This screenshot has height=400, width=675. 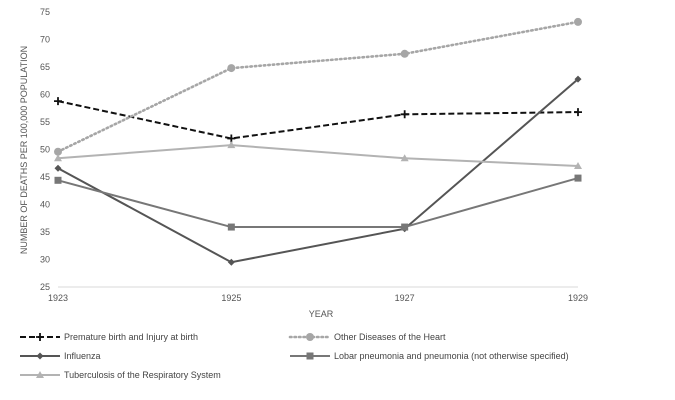 What do you see at coordinates (578, 298) in the screenshot?
I see `x-tick-label: 1929` at bounding box center [578, 298].